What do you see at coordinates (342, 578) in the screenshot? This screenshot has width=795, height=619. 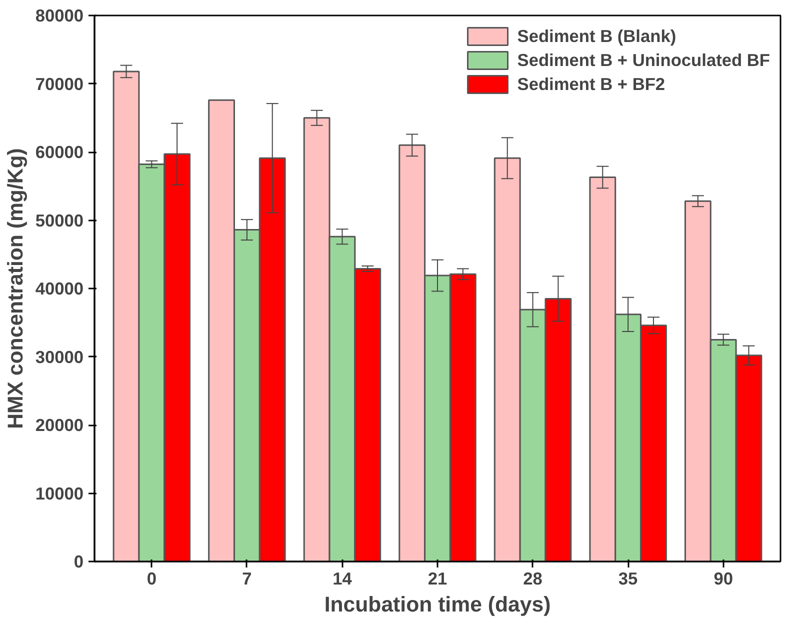 I see `x-tick-label: 14` at bounding box center [342, 578].